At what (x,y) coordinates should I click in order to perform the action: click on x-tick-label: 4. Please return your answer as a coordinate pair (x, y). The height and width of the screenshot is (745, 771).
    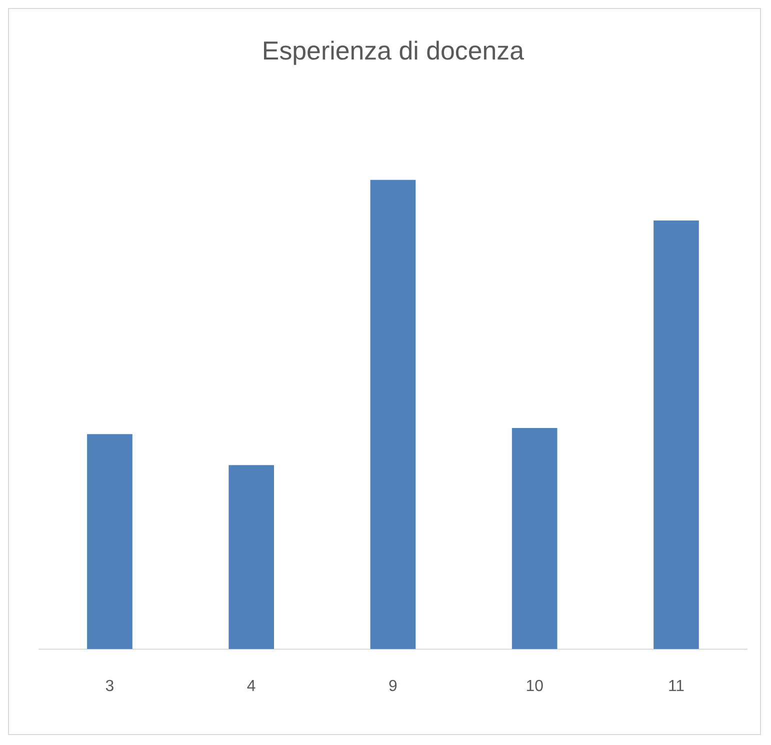
    Looking at the image, I should click on (251, 686).